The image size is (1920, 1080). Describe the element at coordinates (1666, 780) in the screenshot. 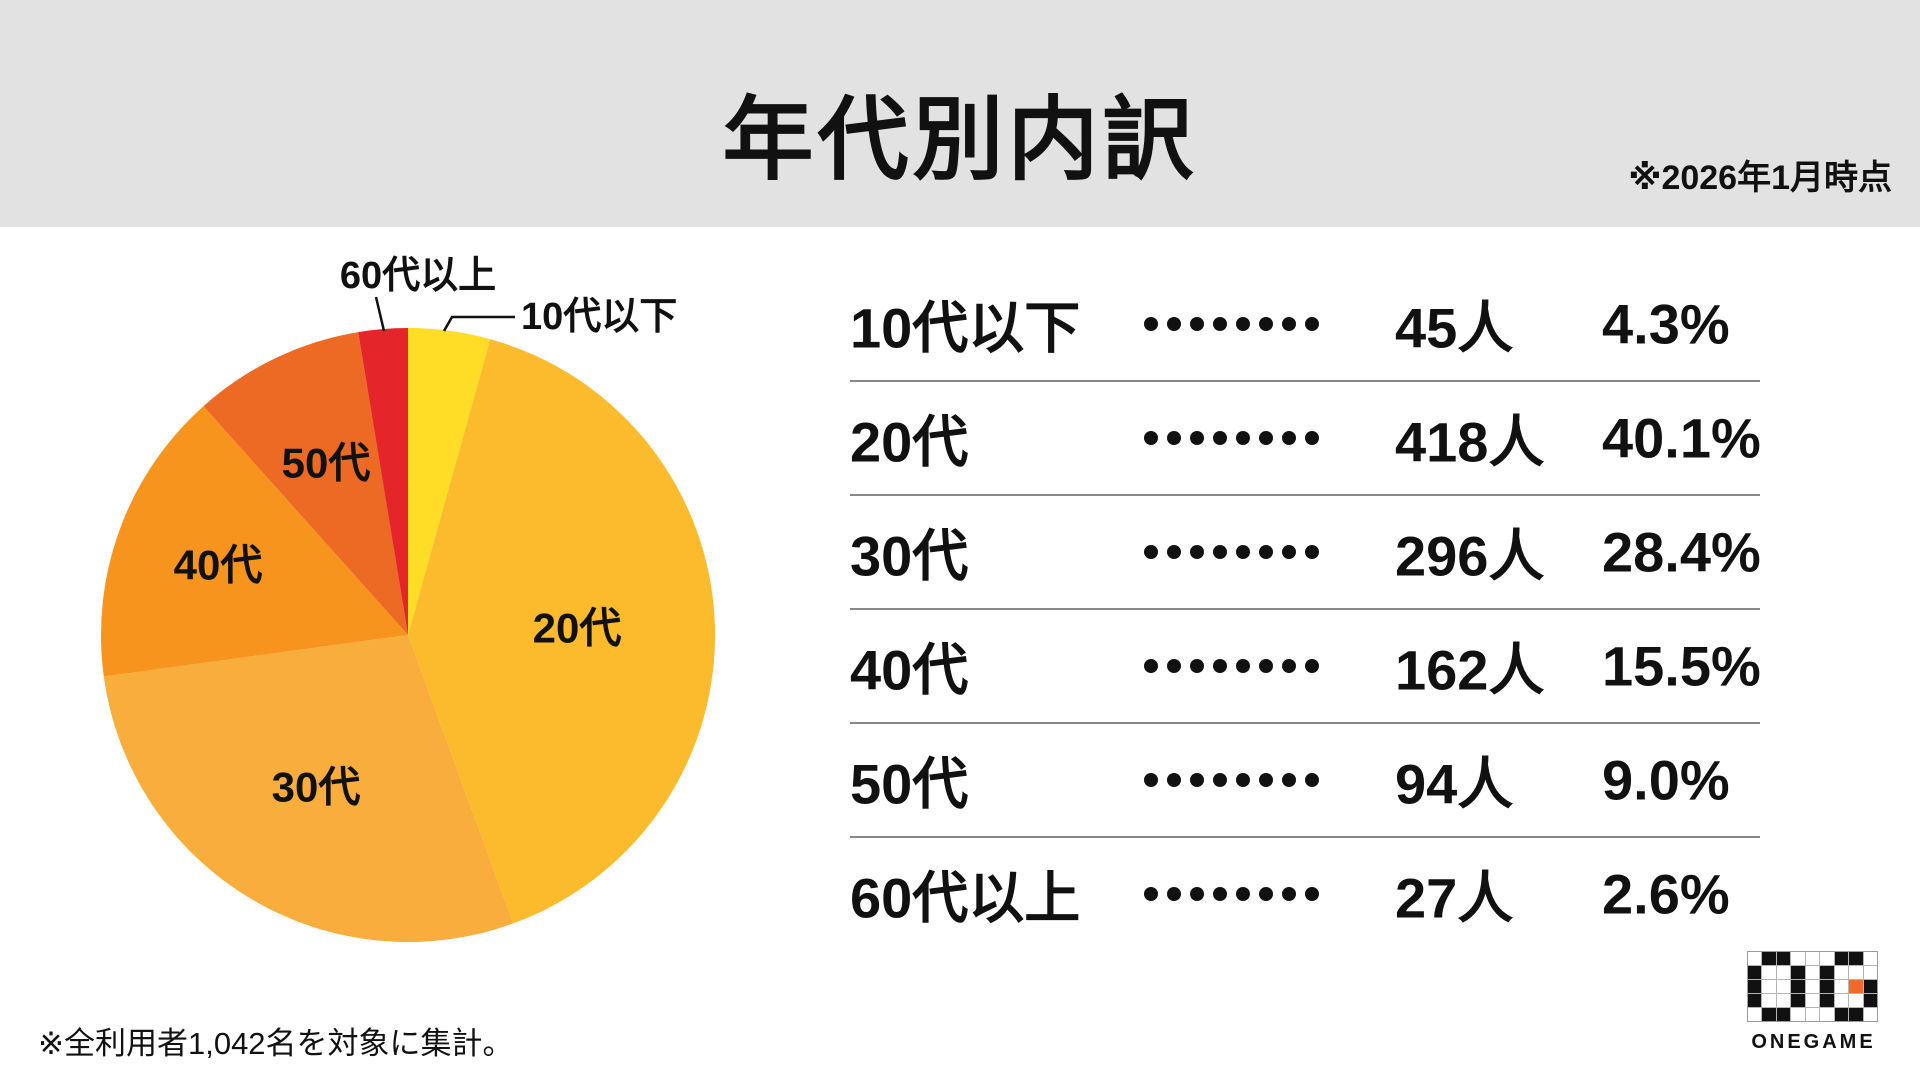

I see `row-percent: 9.0%` at that location.